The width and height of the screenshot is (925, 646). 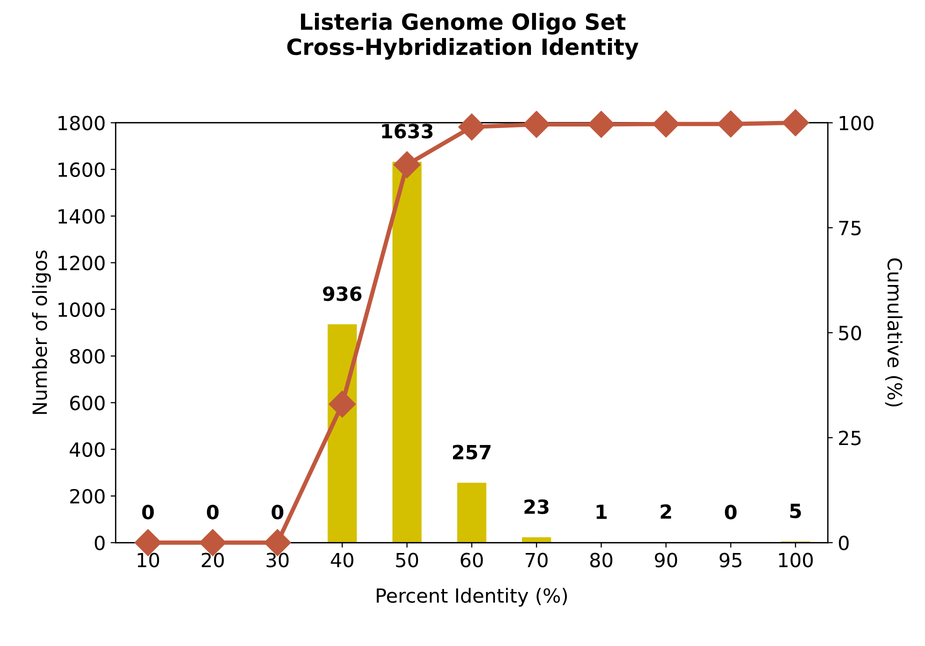 What do you see at coordinates (471, 597) in the screenshot?
I see `x-axis-title: Percent Identity (%)` at bounding box center [471, 597].